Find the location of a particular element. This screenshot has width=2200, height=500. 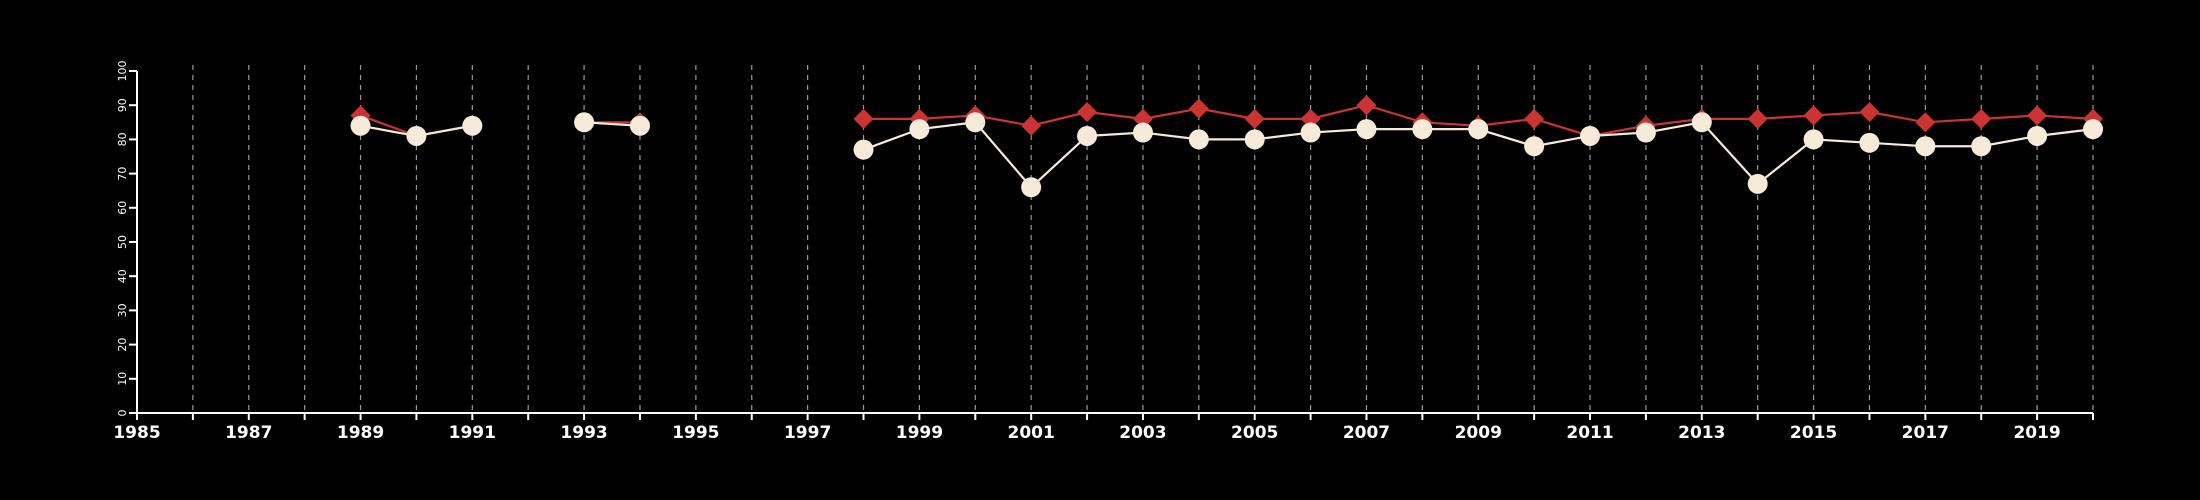

x-tick-label: 2005 is located at coordinates (1254, 433).